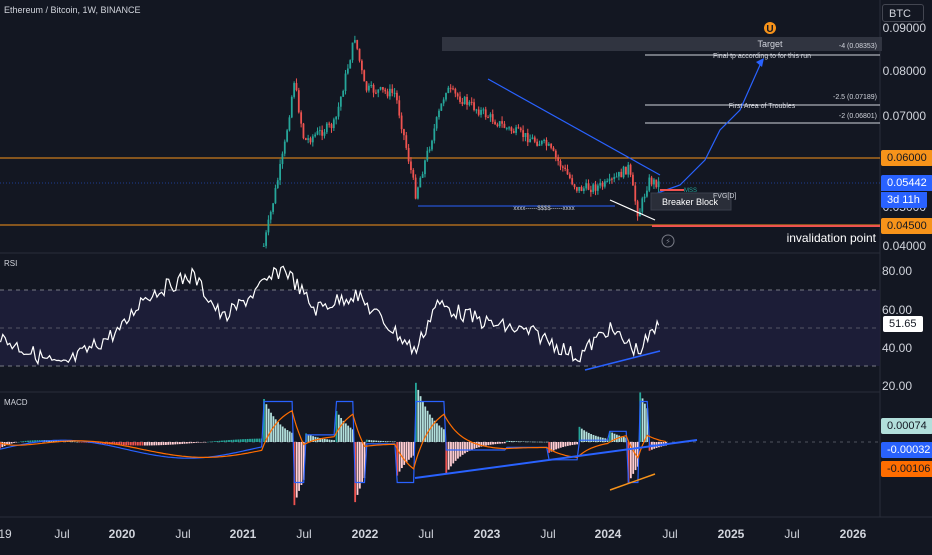 The height and width of the screenshot is (555, 932). What do you see at coordinates (905, 71) in the screenshot?
I see `price-tick: 0.08000` at bounding box center [905, 71].